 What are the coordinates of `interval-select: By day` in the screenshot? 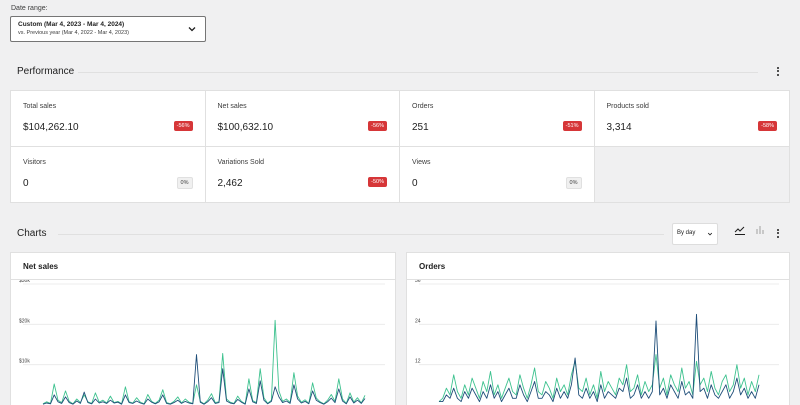 It's located at (695, 234).